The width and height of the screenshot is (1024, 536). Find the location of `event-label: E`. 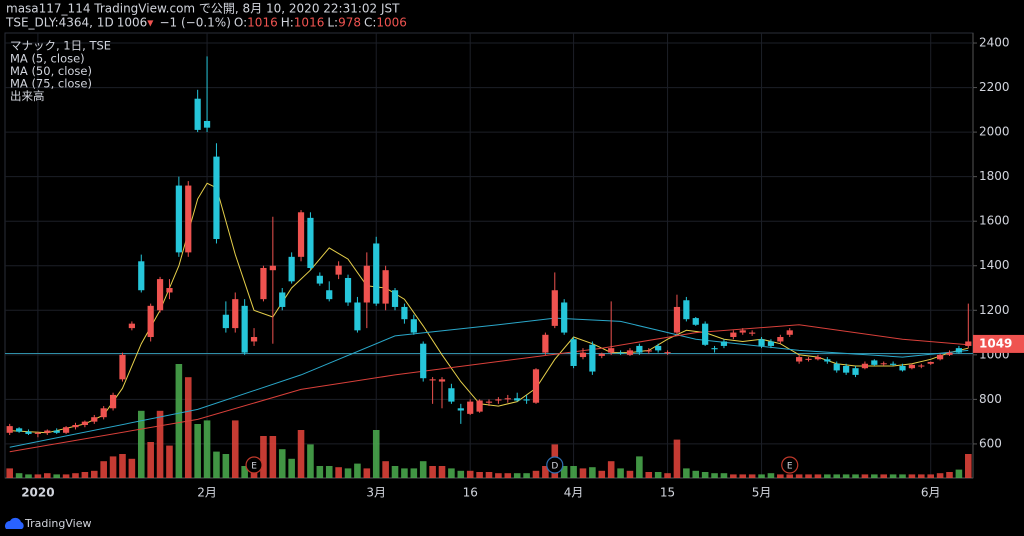

event-label: E is located at coordinates (254, 467).